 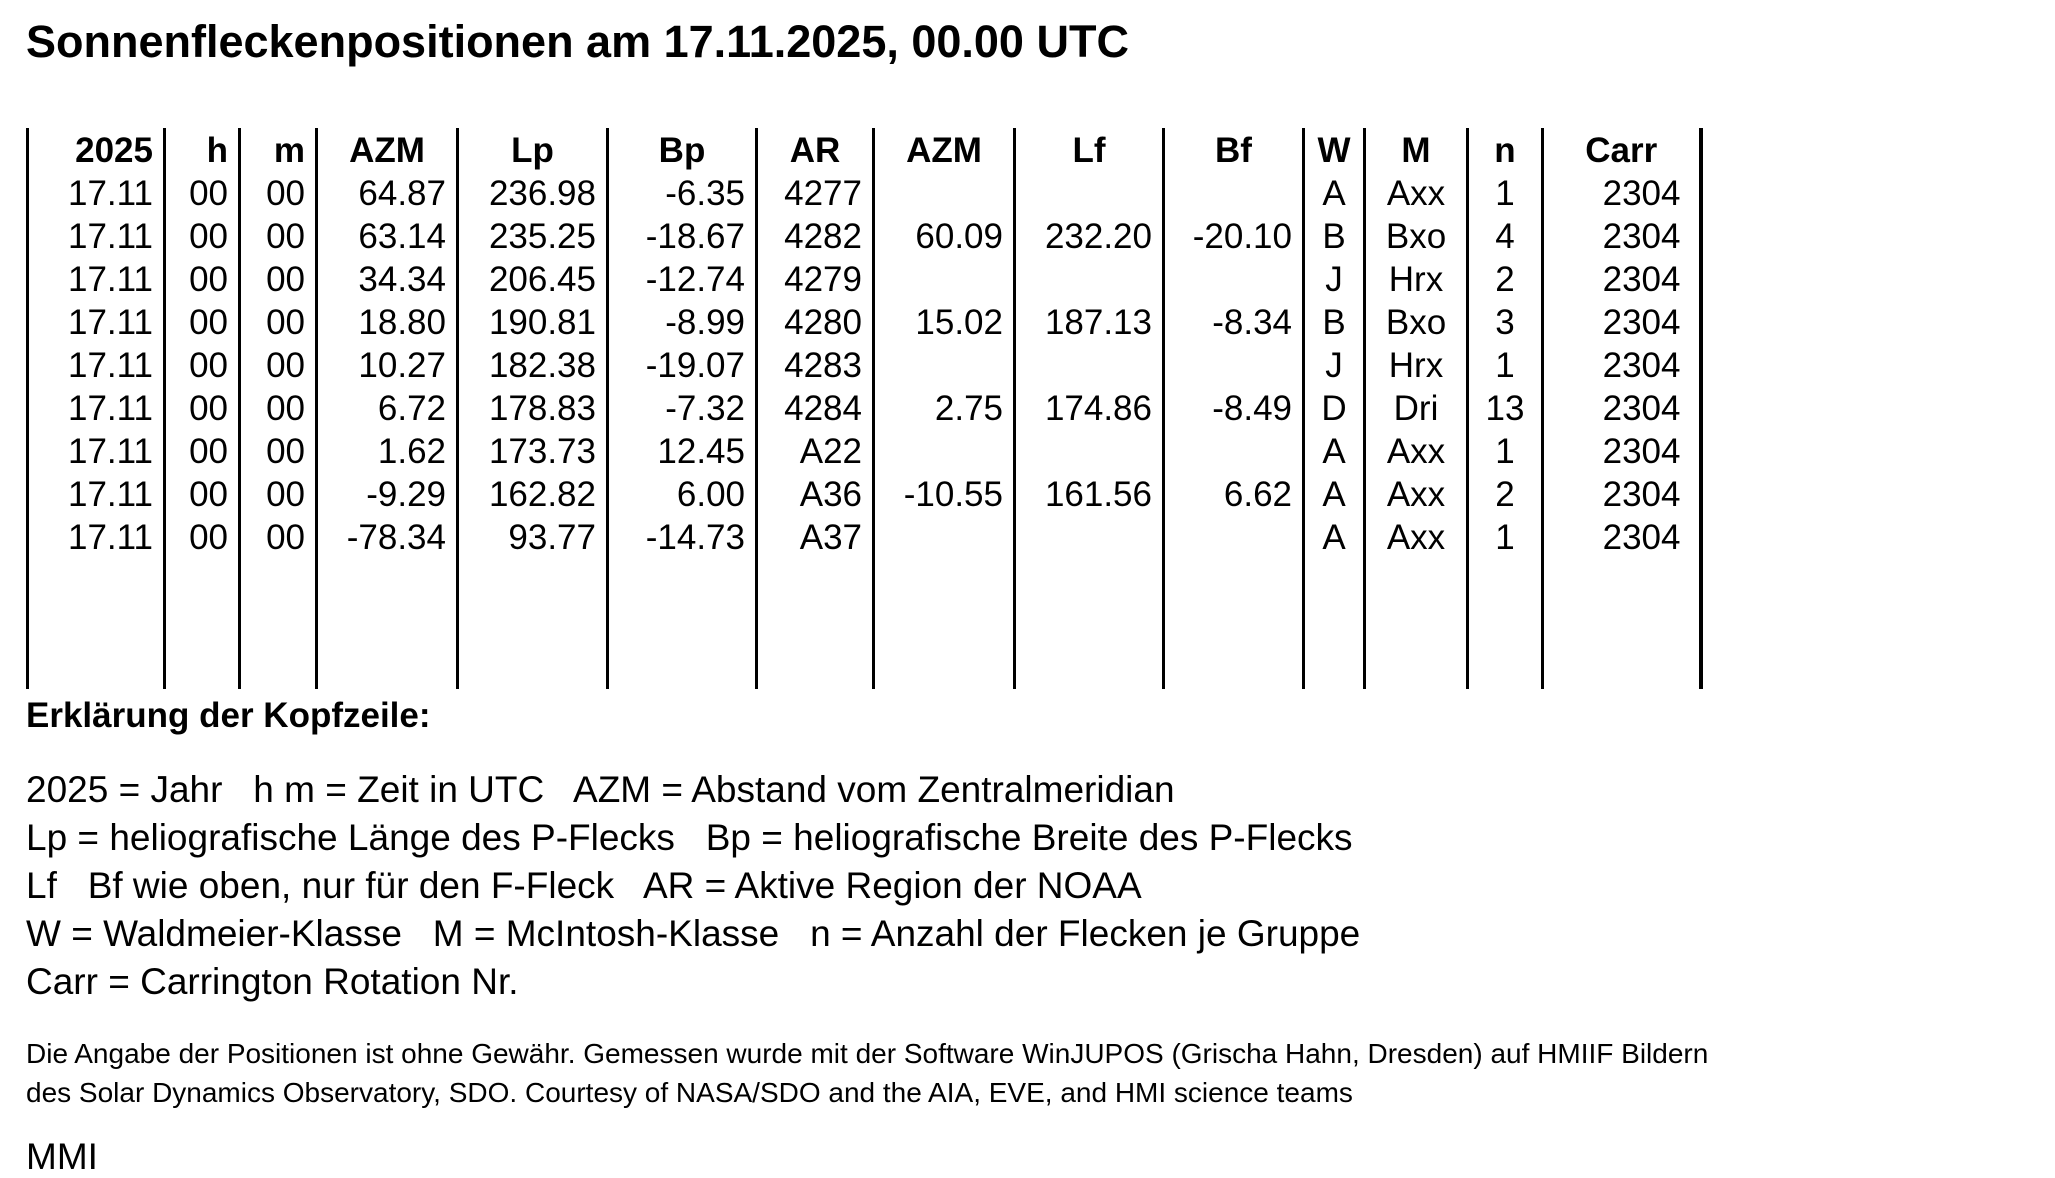 What do you see at coordinates (682, 322) in the screenshot?
I see `table-cell: -8.99` at bounding box center [682, 322].